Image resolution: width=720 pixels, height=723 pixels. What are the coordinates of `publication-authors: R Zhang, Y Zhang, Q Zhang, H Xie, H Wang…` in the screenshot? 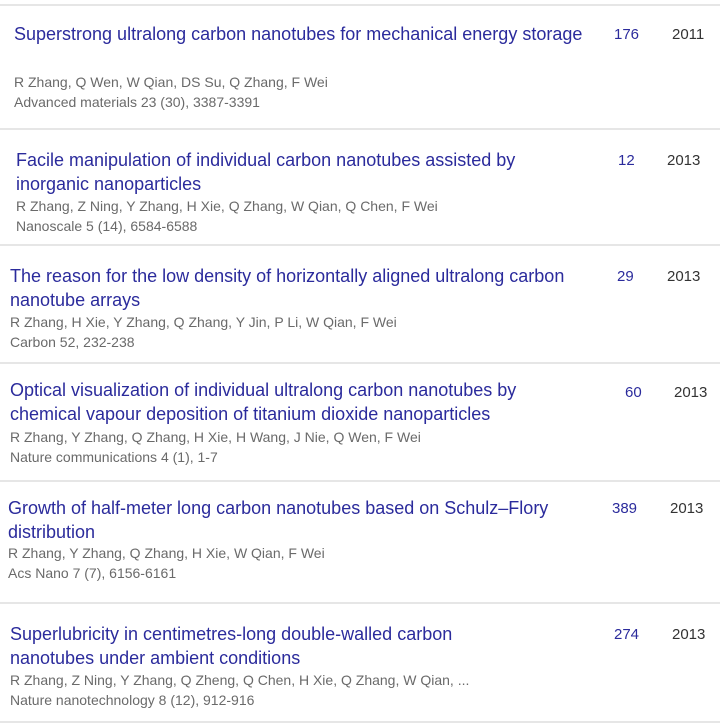 It's located at (215, 437).